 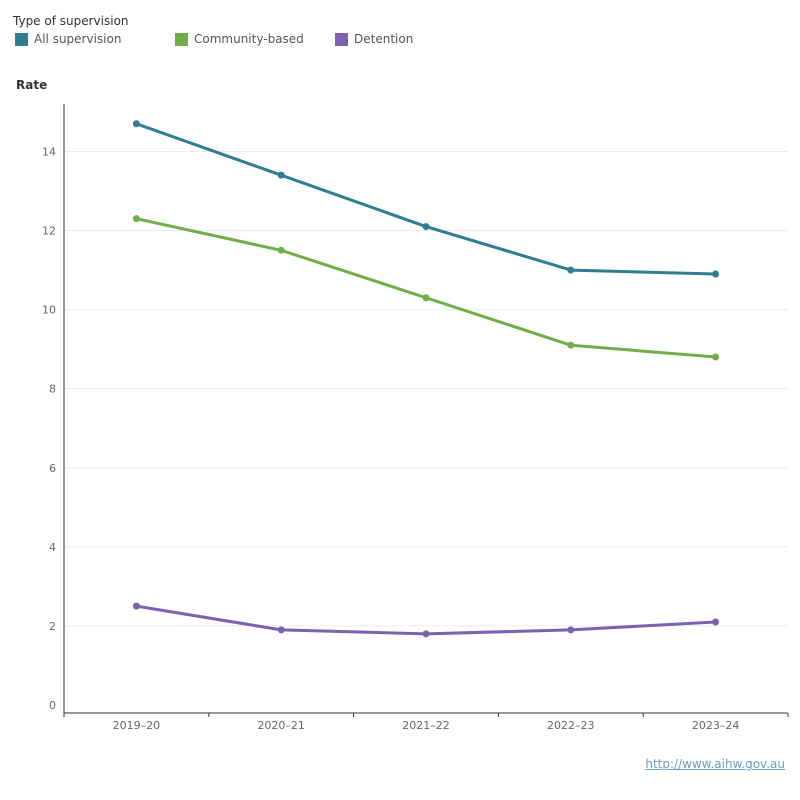 I want to click on source-link: http://www.aihw.gov.au, so click(x=715, y=764).